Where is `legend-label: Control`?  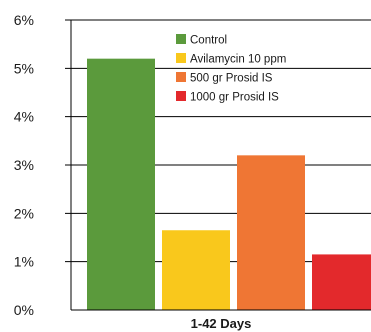
legend-label: Control is located at coordinates (208, 41).